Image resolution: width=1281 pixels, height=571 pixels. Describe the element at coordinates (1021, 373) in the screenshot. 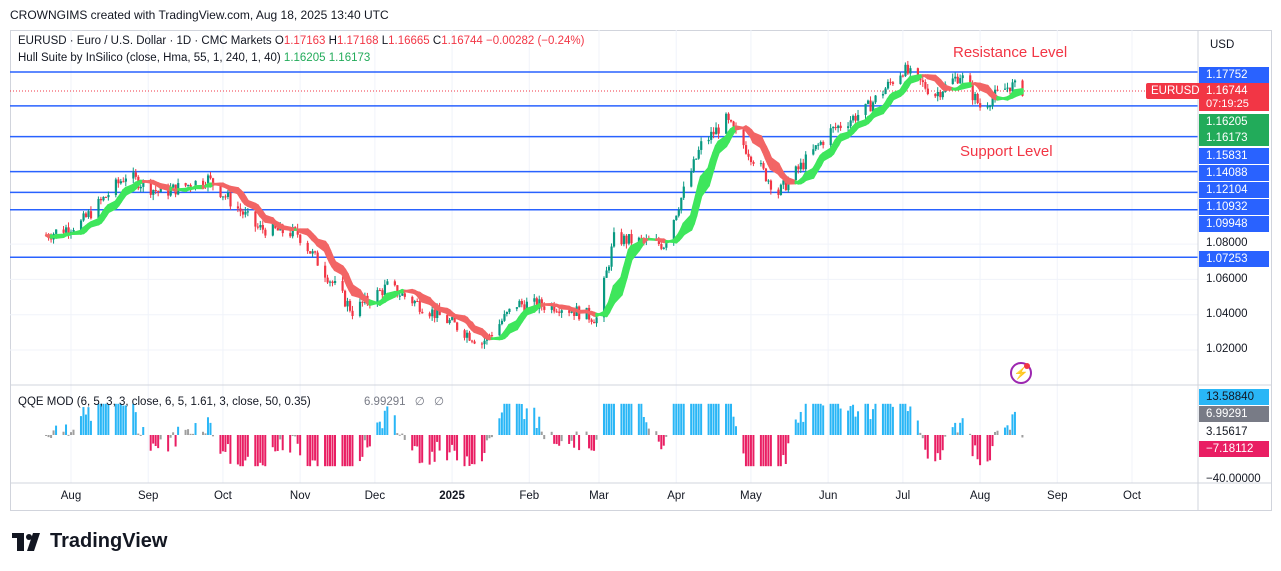

I see `lightning-icon: ⚡` at that location.